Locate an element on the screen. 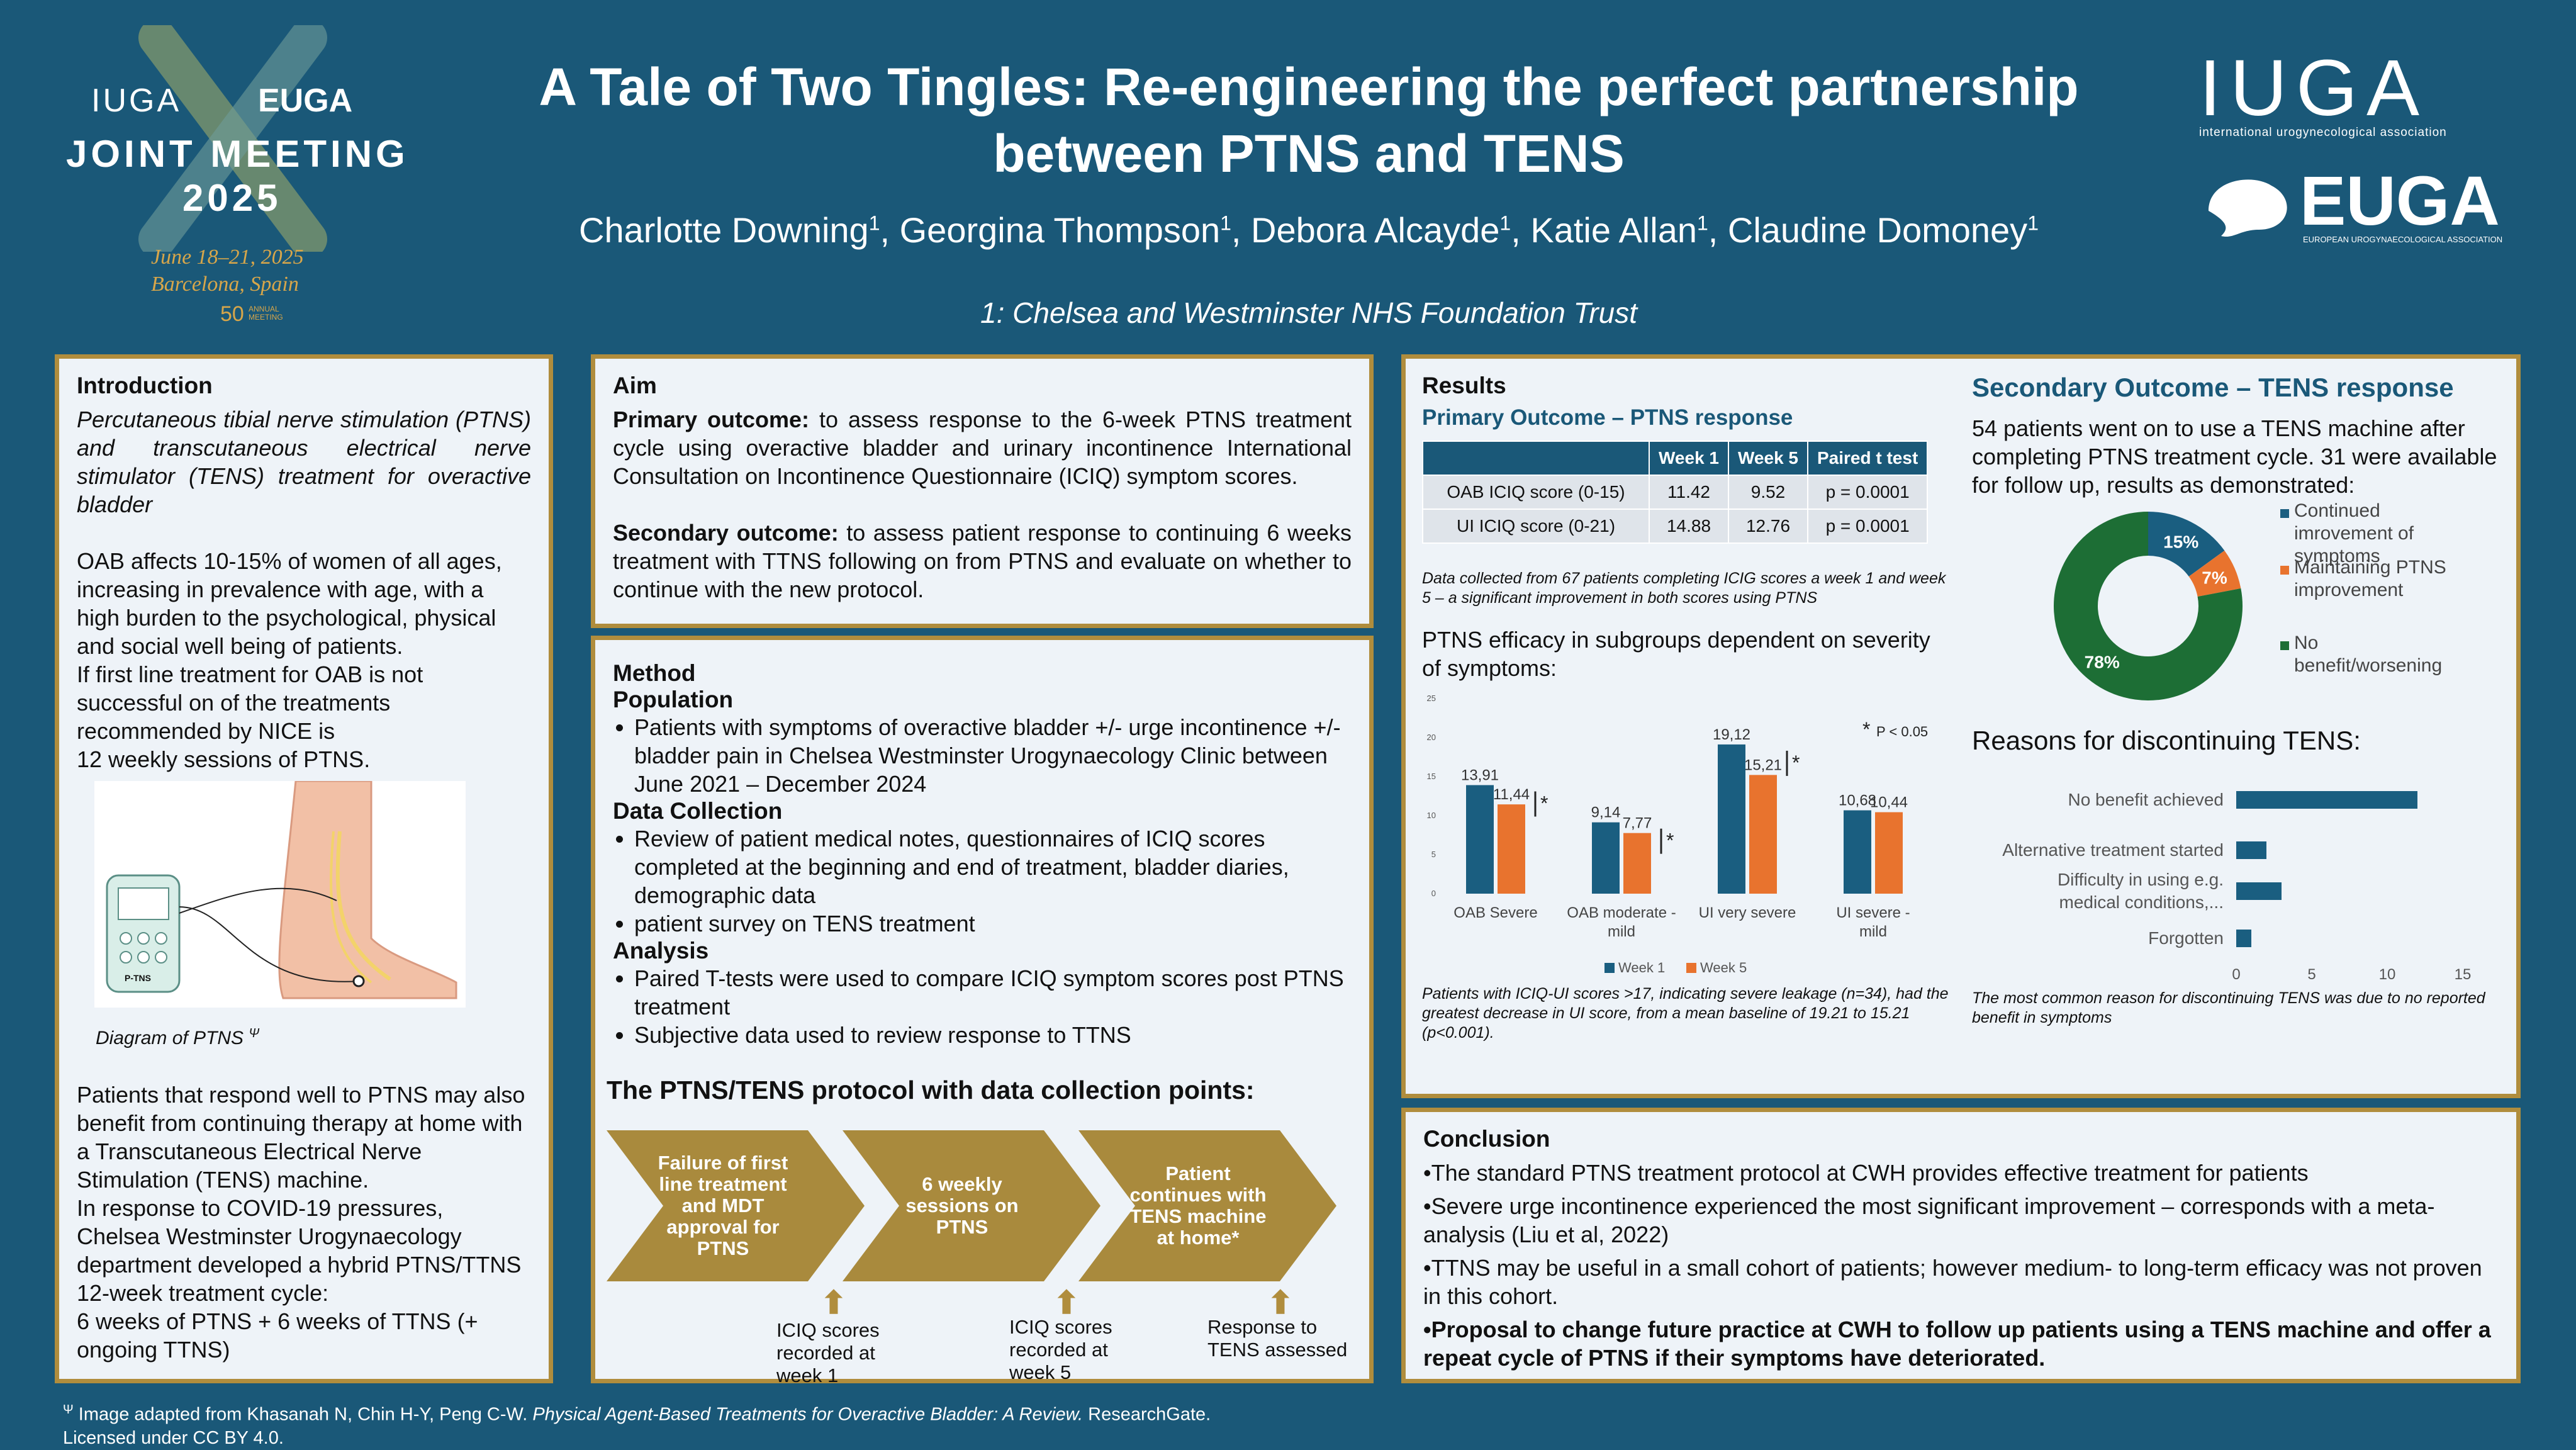 The image size is (2576, 1450). reason-category-label: Alternative treatment started is located at coordinates (2113, 850).